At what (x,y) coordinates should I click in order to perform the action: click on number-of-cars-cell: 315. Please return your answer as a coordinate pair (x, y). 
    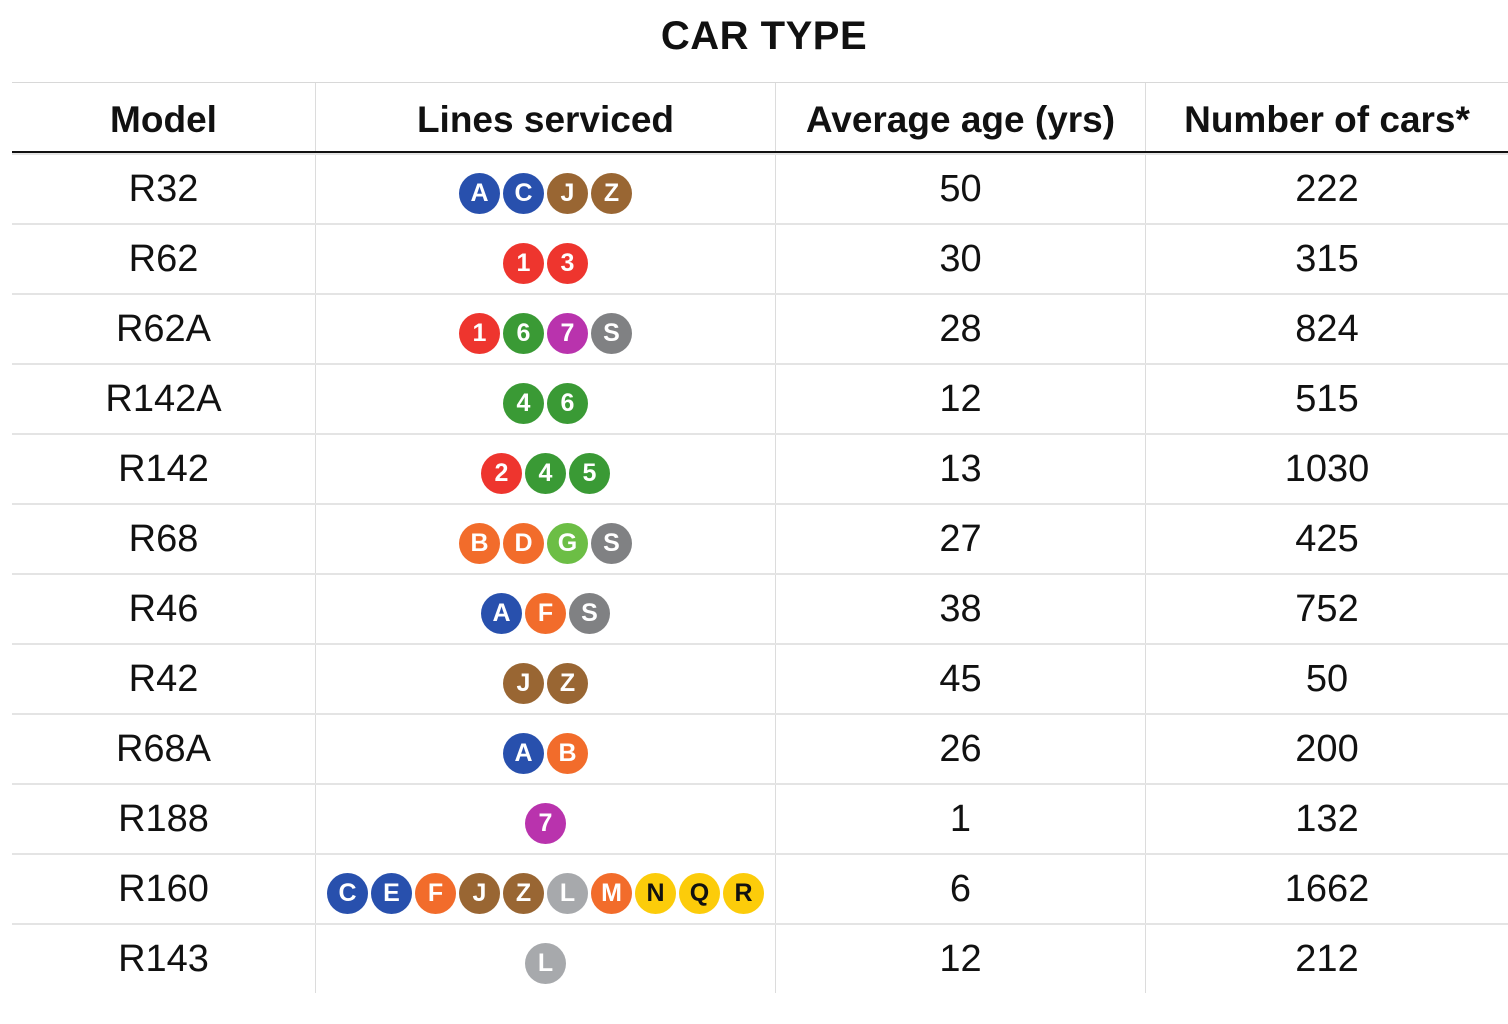
    Looking at the image, I should click on (1326, 259).